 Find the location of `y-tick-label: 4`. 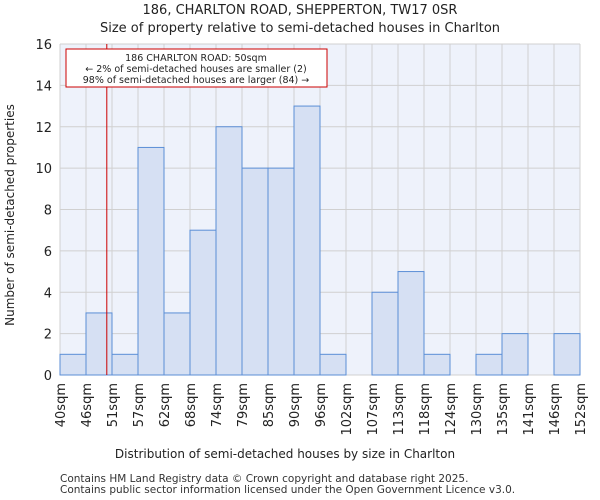

y-tick-label: 4 is located at coordinates (48, 293).